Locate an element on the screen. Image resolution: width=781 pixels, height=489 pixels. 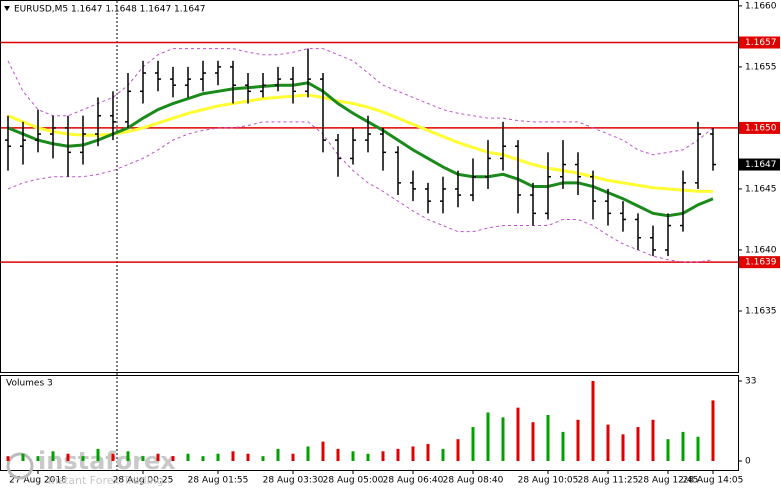
x-tick-label: 28 Aug 14:05 is located at coordinates (713, 481).